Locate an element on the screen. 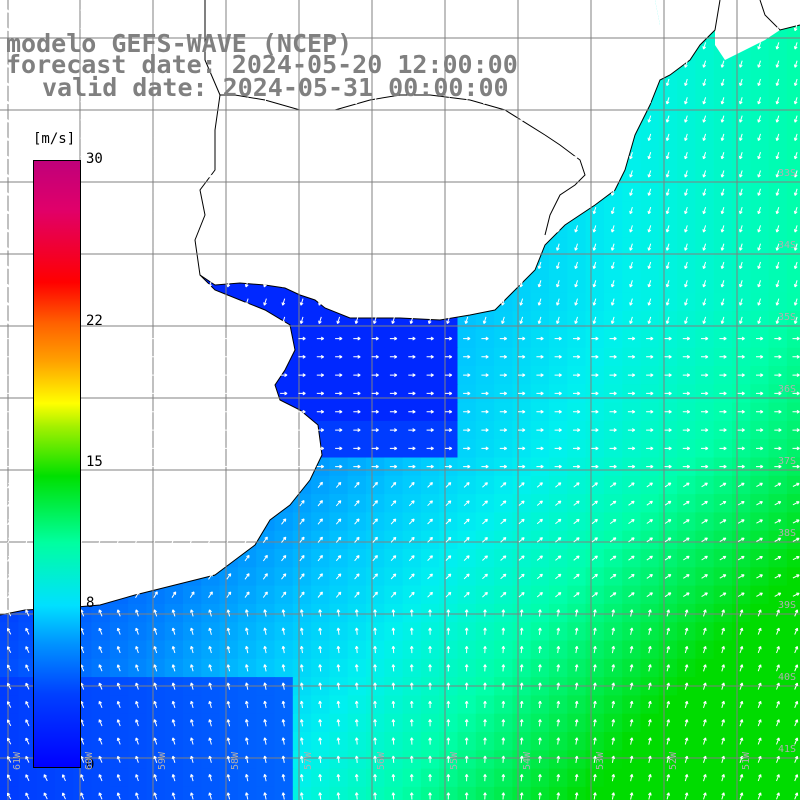 The height and width of the screenshot is (800, 800). longitude-label: 59W is located at coordinates (162, 760).